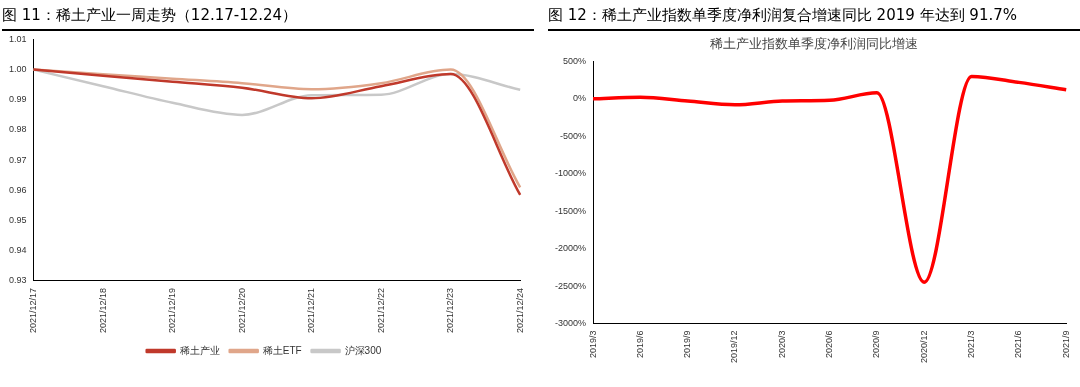  Describe the element at coordinates (17, 220) in the screenshot. I see `y-tick-label: 0.95` at that location.